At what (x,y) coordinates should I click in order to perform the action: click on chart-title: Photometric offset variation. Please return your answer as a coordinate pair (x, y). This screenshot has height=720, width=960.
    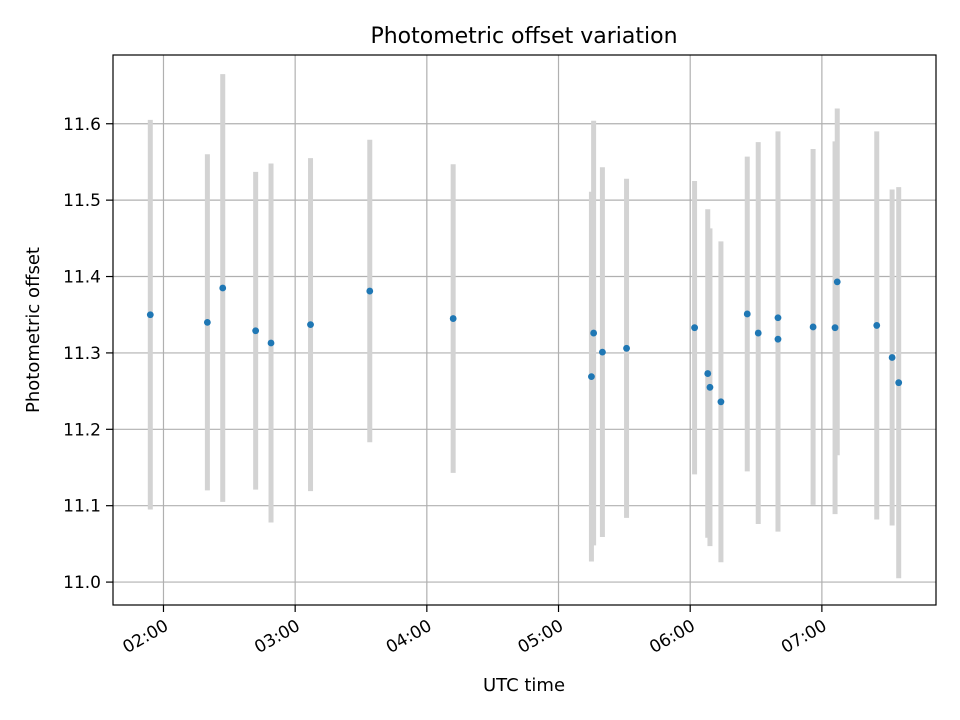
    Looking at the image, I should click on (523, 36).